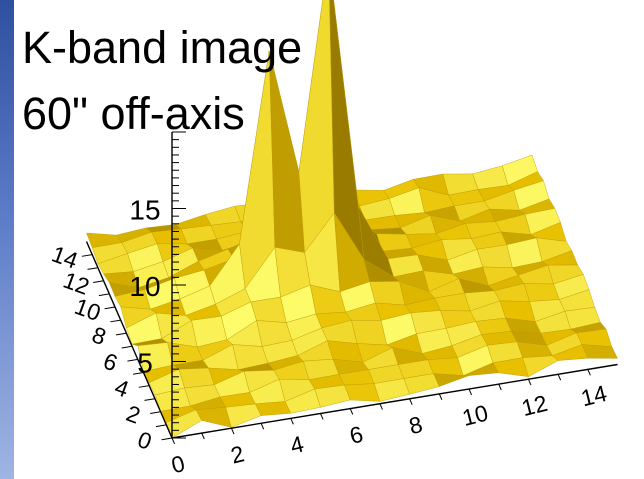 This screenshot has height=479, width=644. Describe the element at coordinates (110, 361) in the screenshot. I see `y-tick-label: 6` at that location.